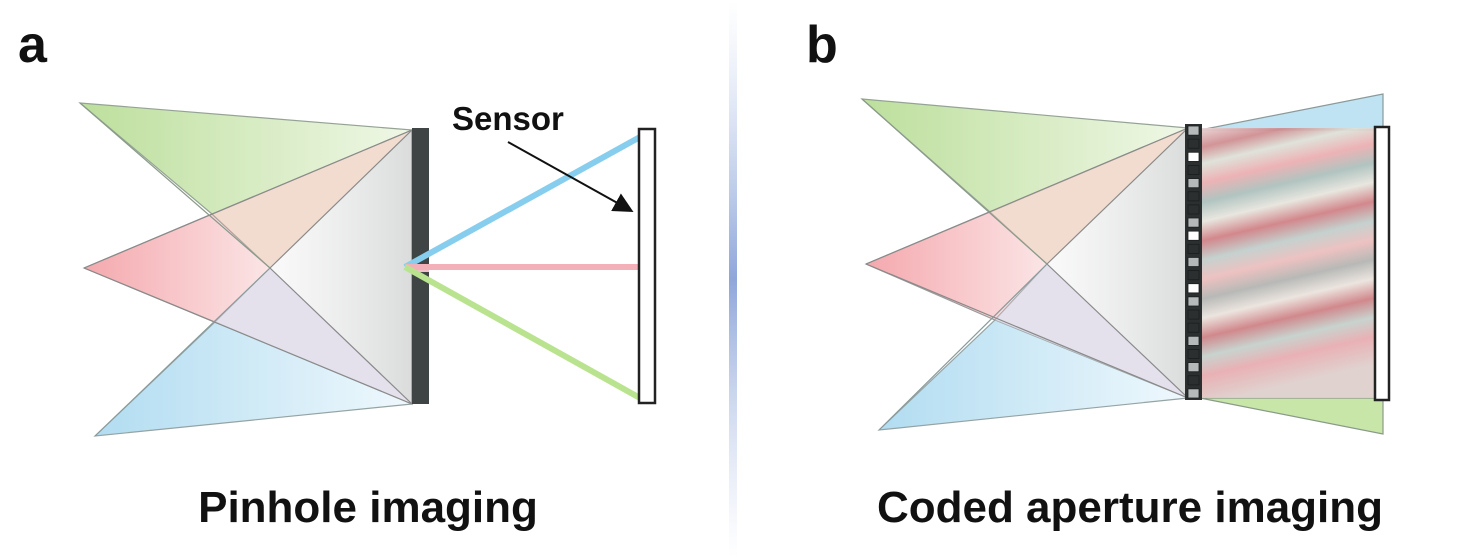 The image size is (1466, 558). What do you see at coordinates (522, 332) in the screenshot?
I see `green-ray` at bounding box center [522, 332].